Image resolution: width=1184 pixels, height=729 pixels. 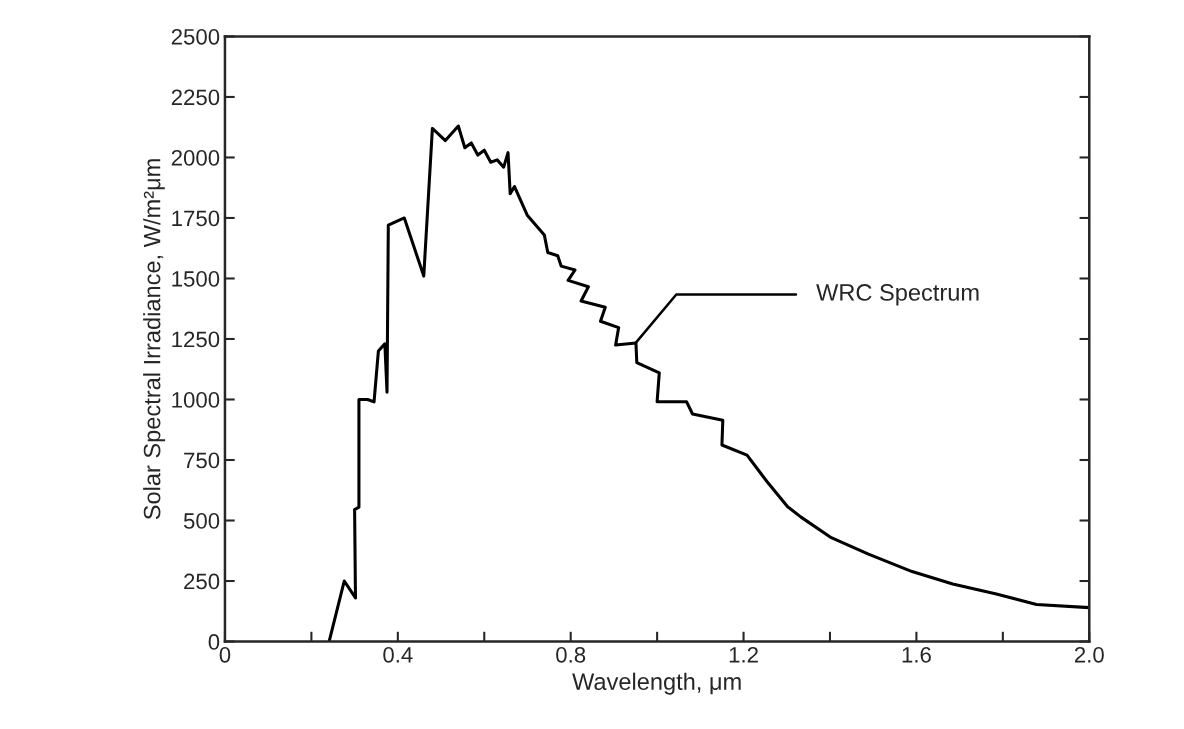 I want to click on y-tick-label: 250, so click(x=202, y=581).